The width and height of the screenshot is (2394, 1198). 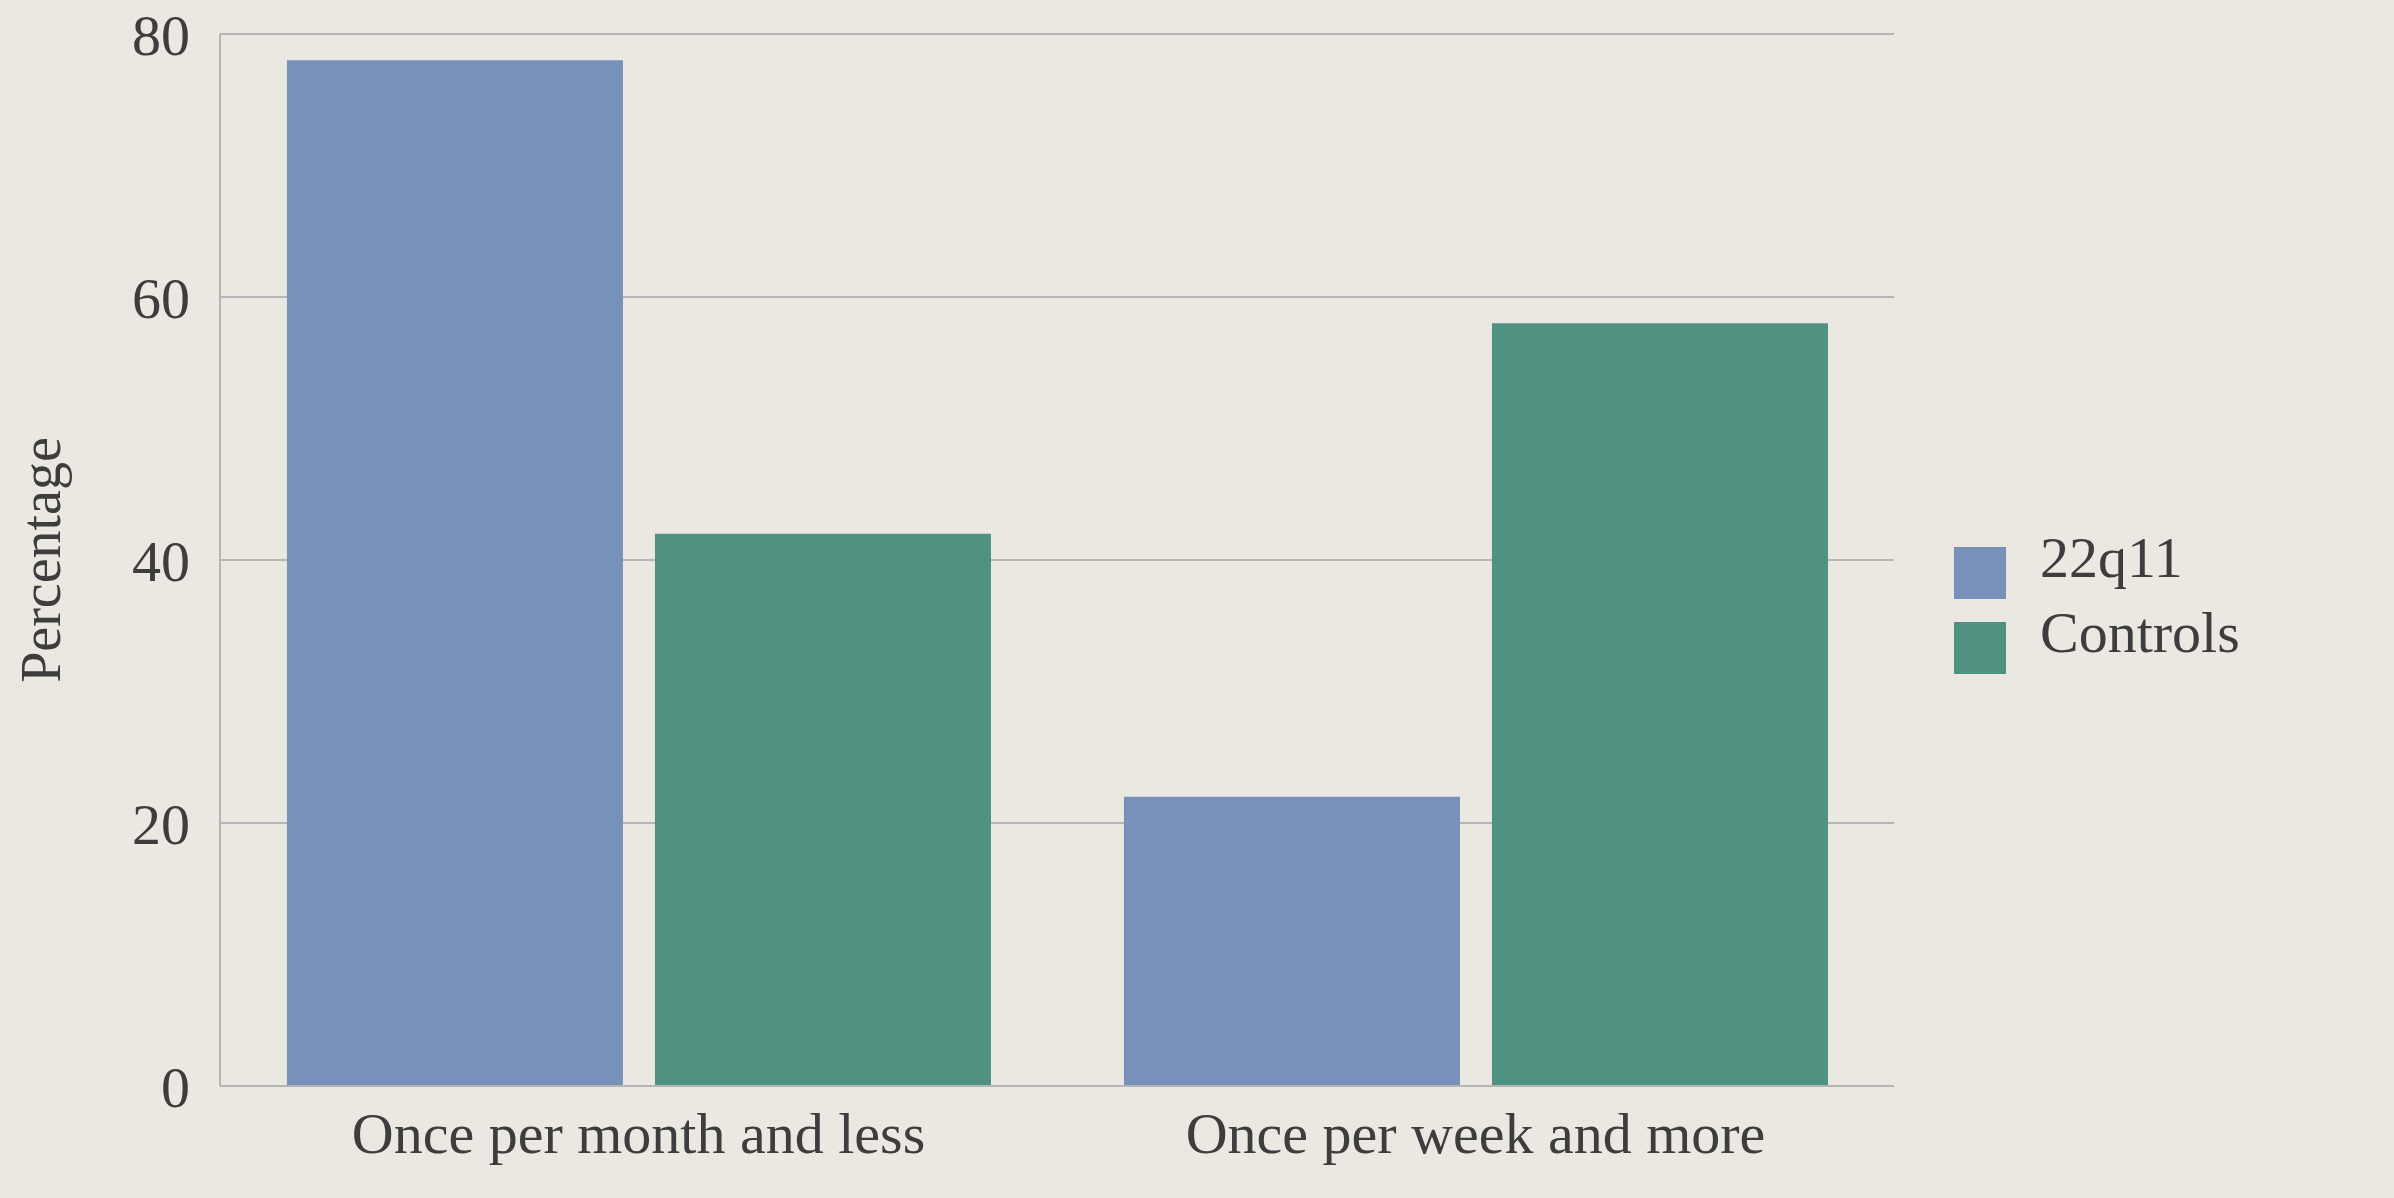 I want to click on legend-label: 22q11, so click(x=2111, y=557).